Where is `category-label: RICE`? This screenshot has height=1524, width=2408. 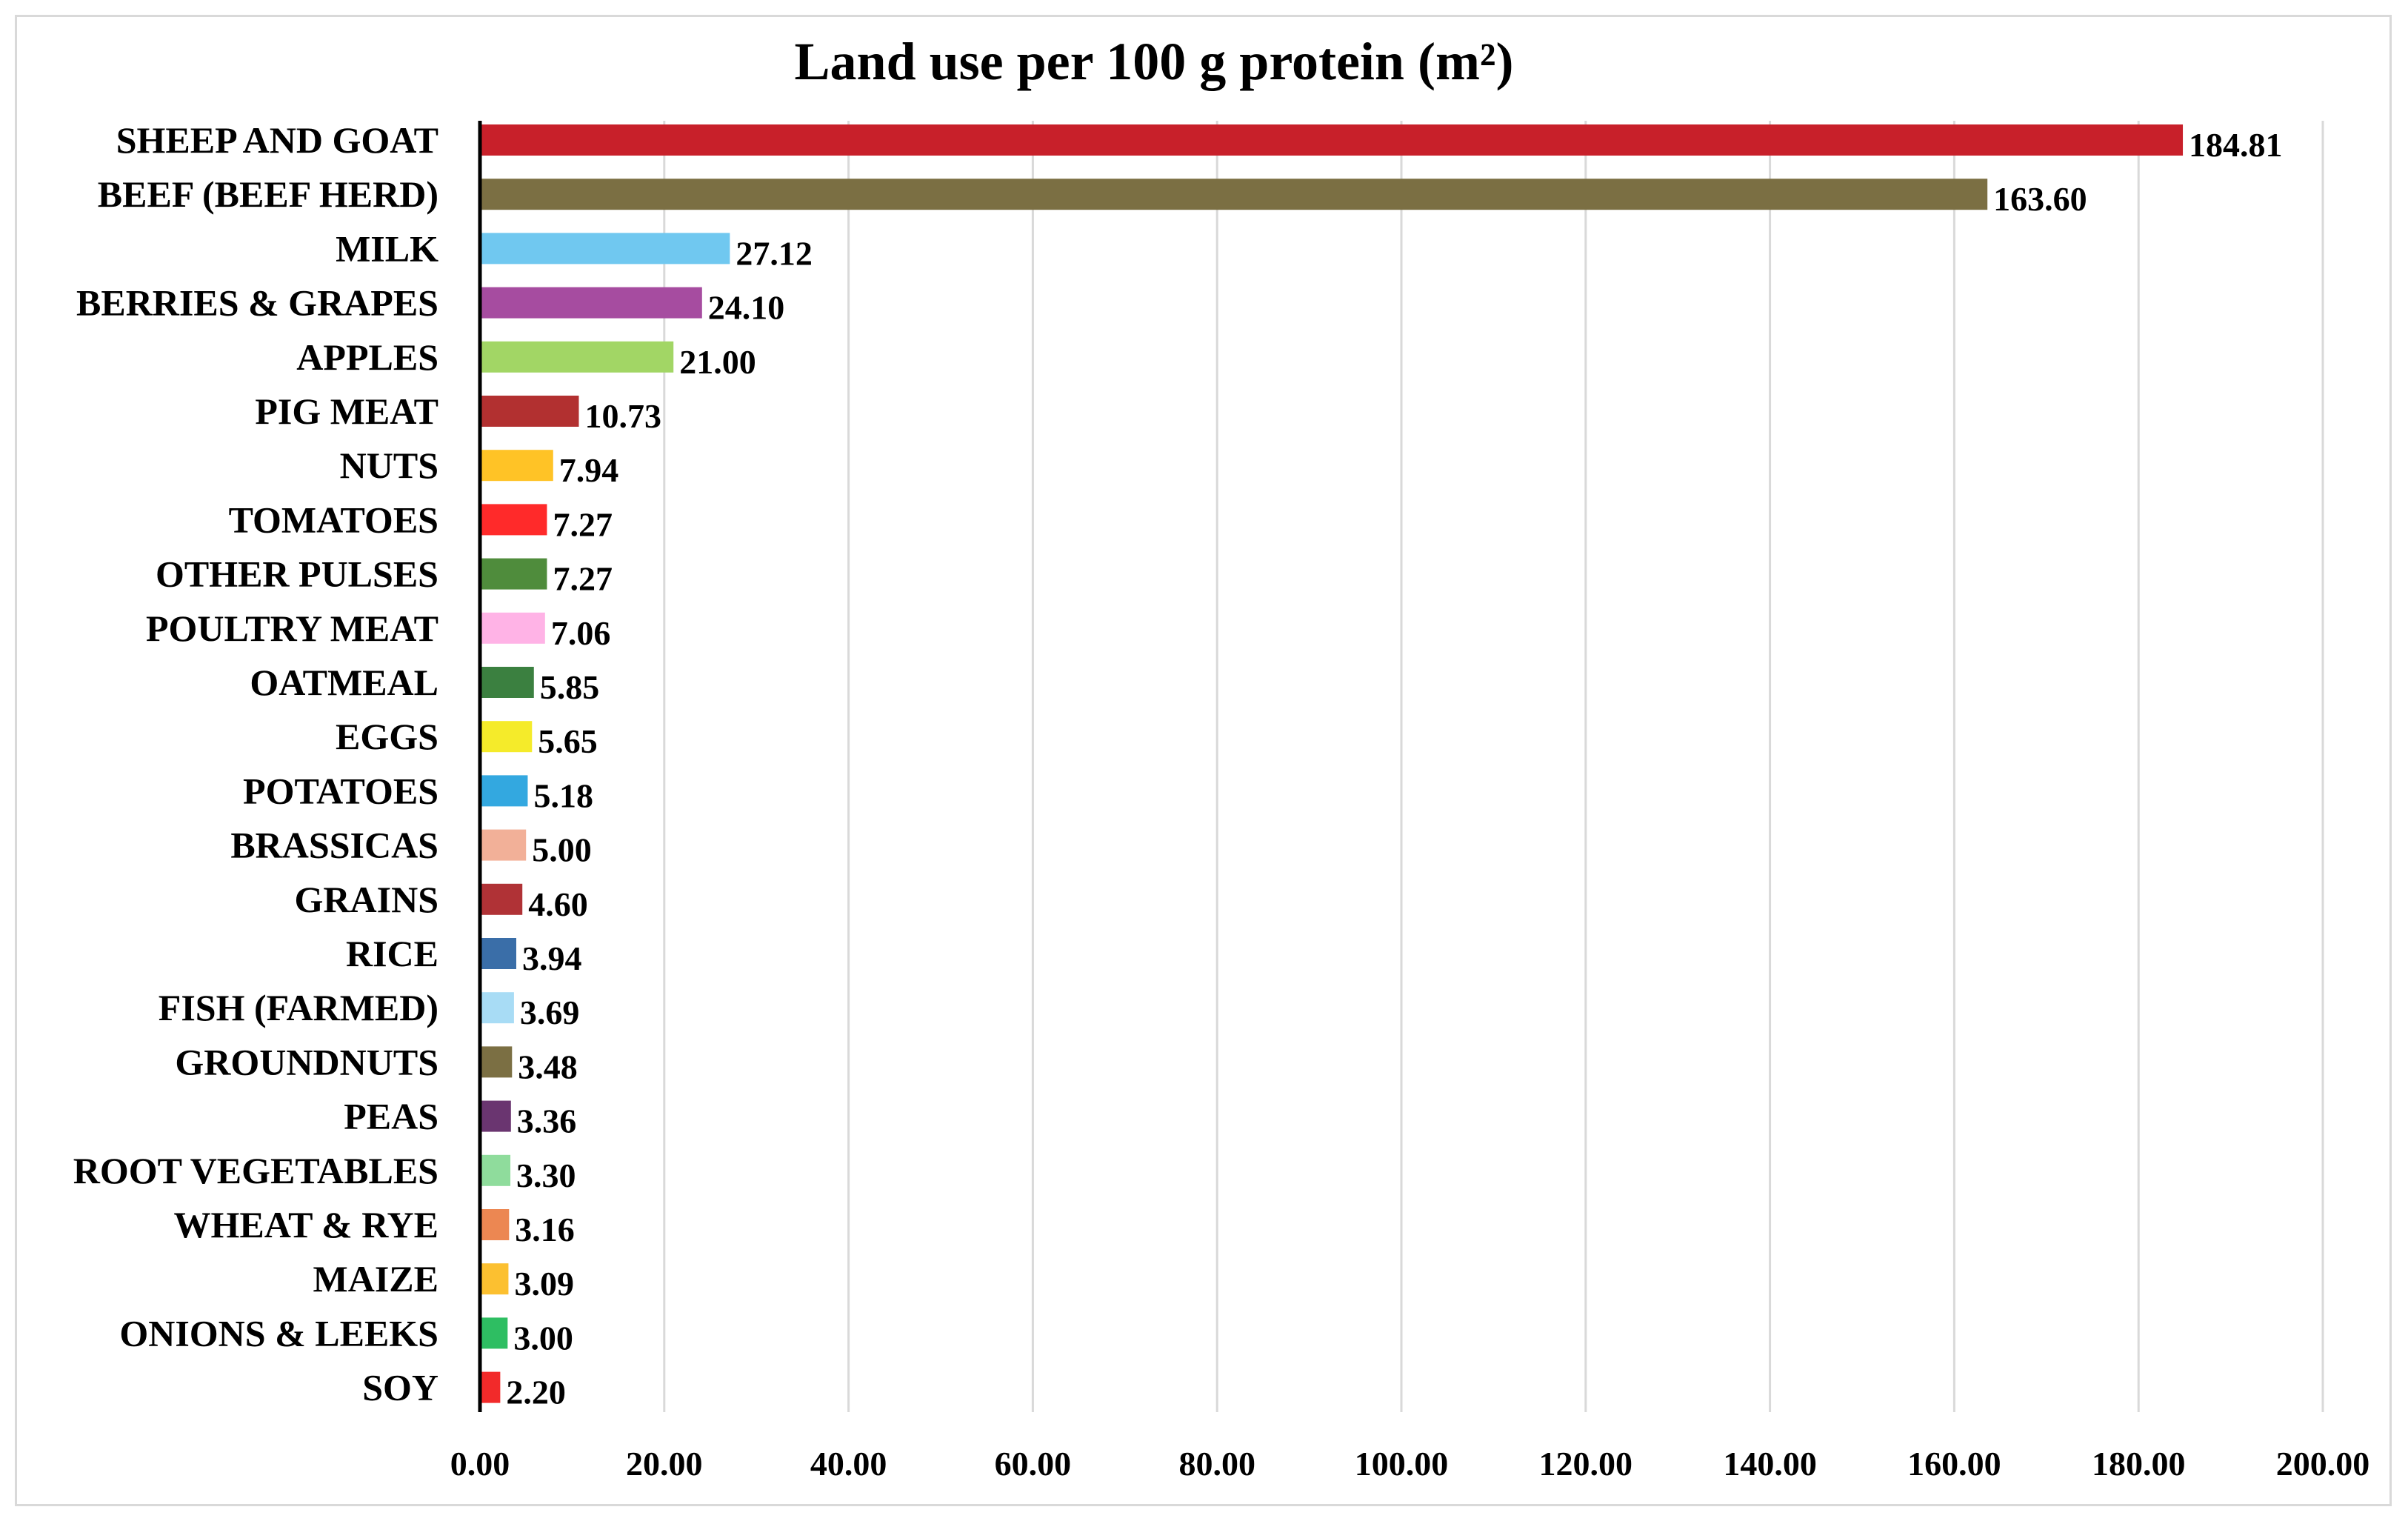 category-label: RICE is located at coordinates (392, 953).